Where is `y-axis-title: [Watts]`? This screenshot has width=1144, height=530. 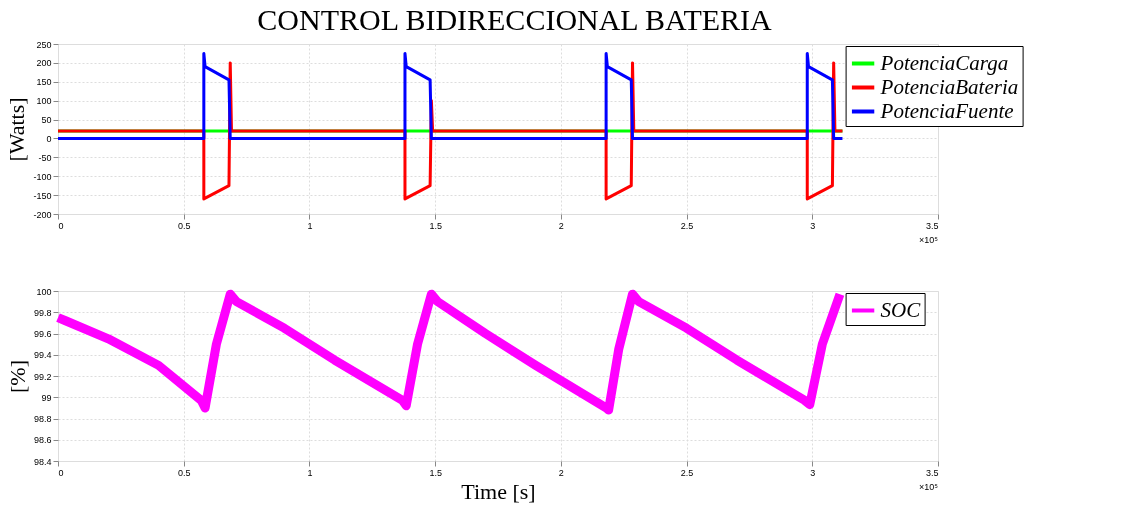 y-axis-title: [Watts] is located at coordinates (17, 129).